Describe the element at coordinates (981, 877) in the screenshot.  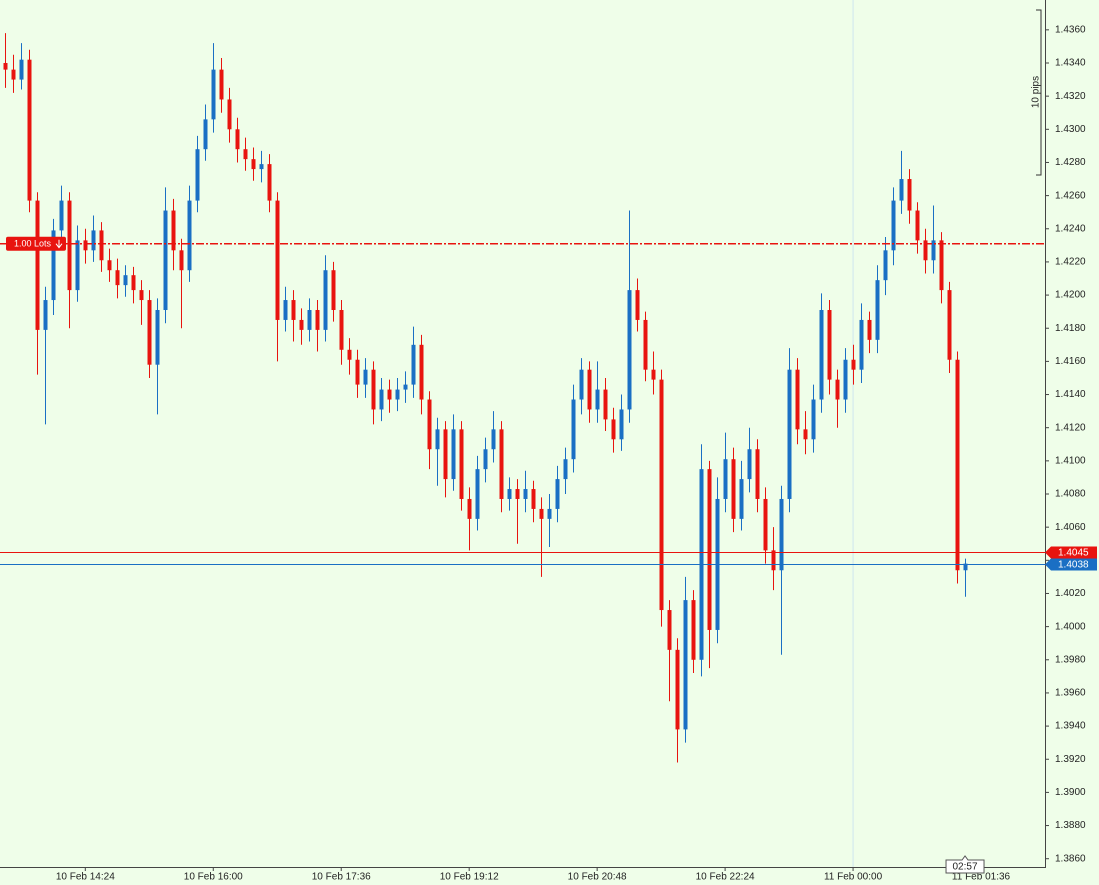
I see `x-tick-label: 11 Feb 01:36` at that location.